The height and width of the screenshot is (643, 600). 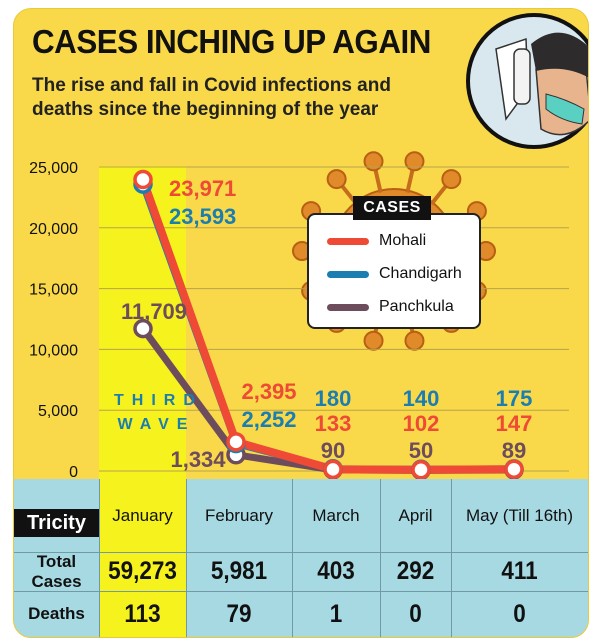 I want to click on region-label: Tricity, so click(x=56, y=523).